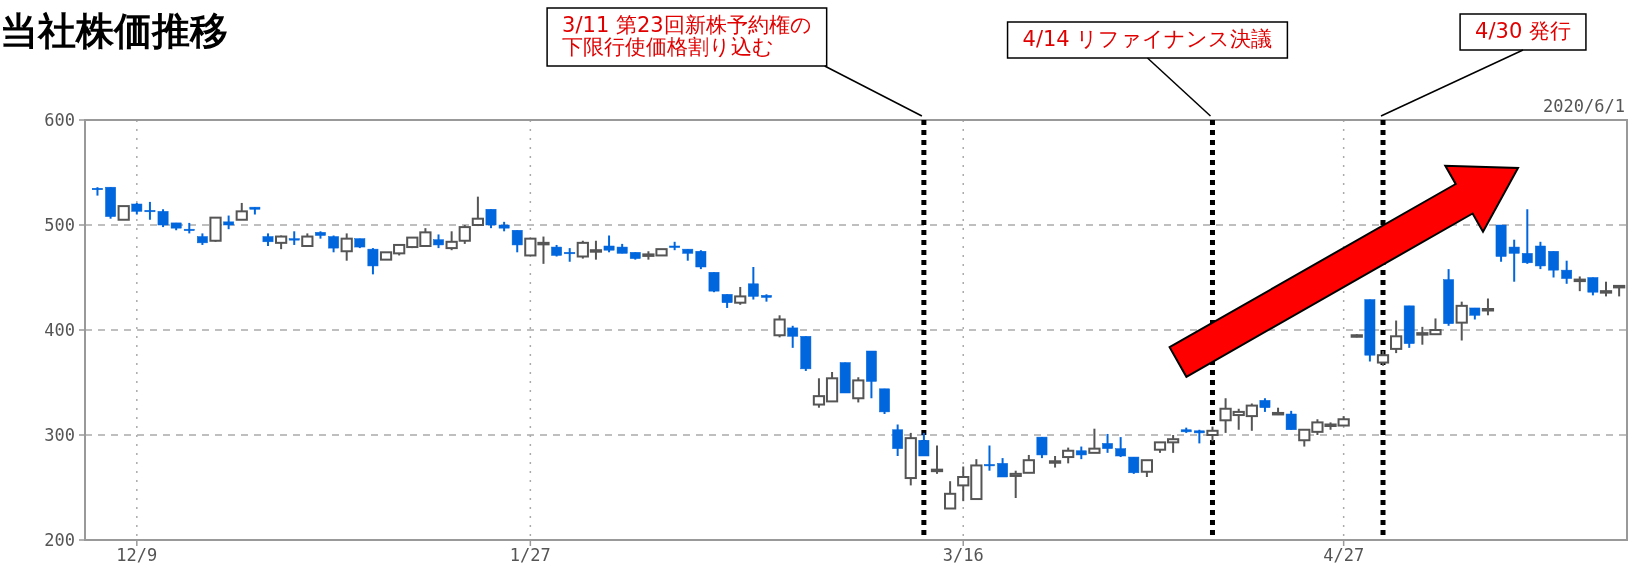 The image size is (1630, 567). What do you see at coordinates (687, 36) in the screenshot?
I see `text: 3/11 第23回新株予約権の下限行使価格割り込む` at bounding box center [687, 36].